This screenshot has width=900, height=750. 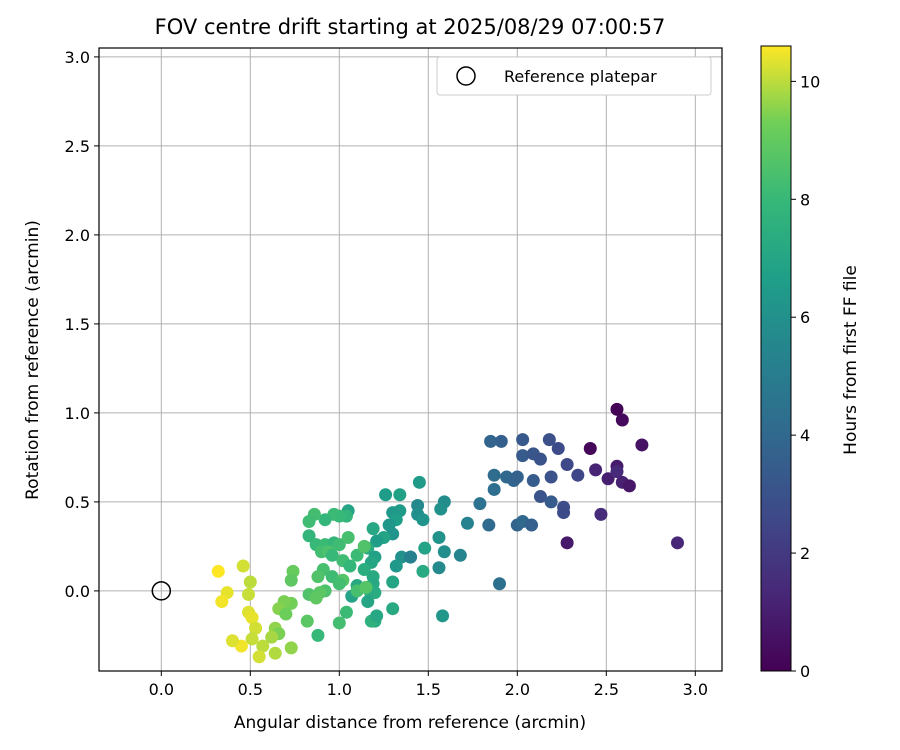 I want to click on x-axis-ticks: 0.0 0.5 1.0 1.5 2.0 2.5 3.0, so click(x=428, y=685).